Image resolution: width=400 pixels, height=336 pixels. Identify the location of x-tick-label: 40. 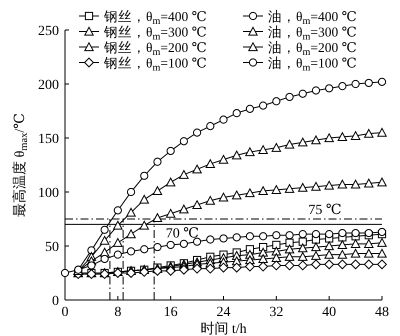
(329, 312).